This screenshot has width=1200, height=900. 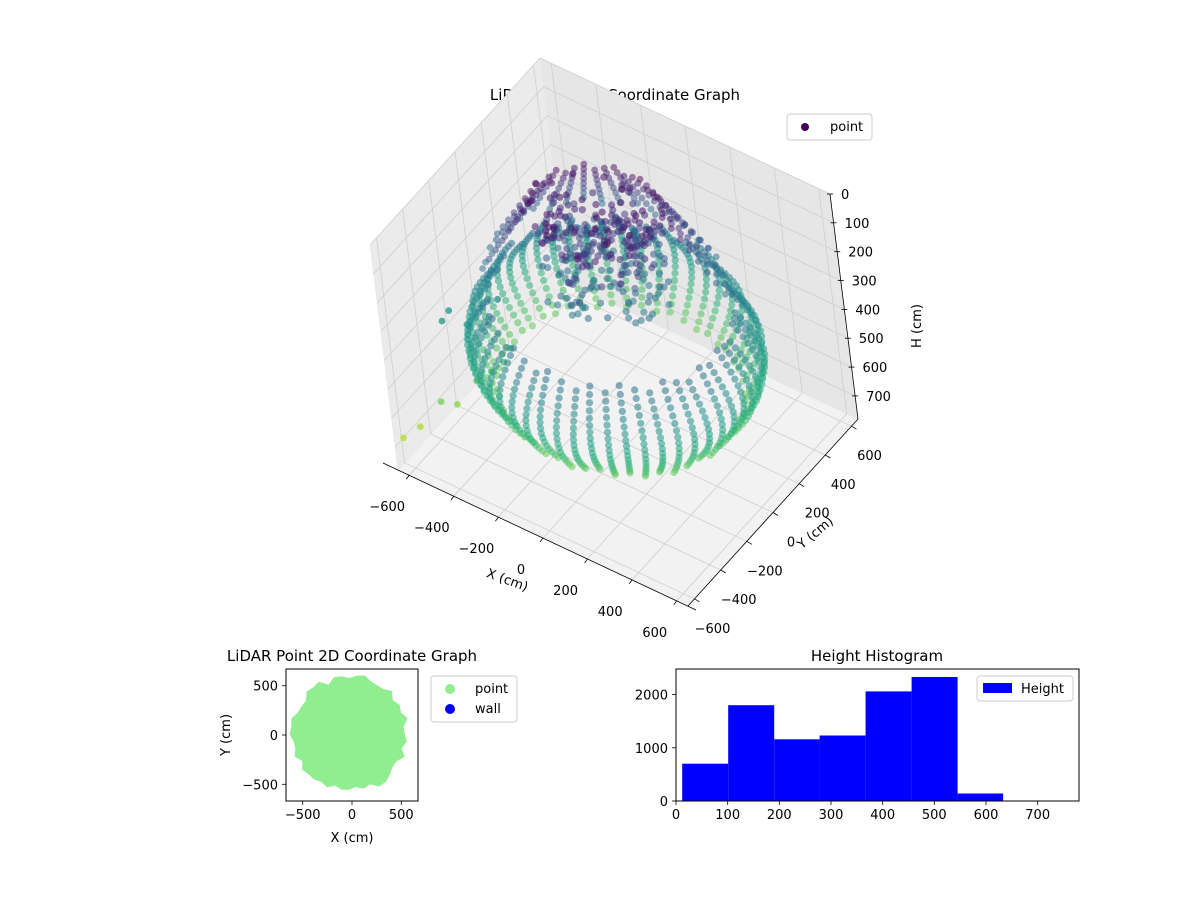 What do you see at coordinates (828, 456) in the screenshot?
I see `chart3d-y-tick` at bounding box center [828, 456].